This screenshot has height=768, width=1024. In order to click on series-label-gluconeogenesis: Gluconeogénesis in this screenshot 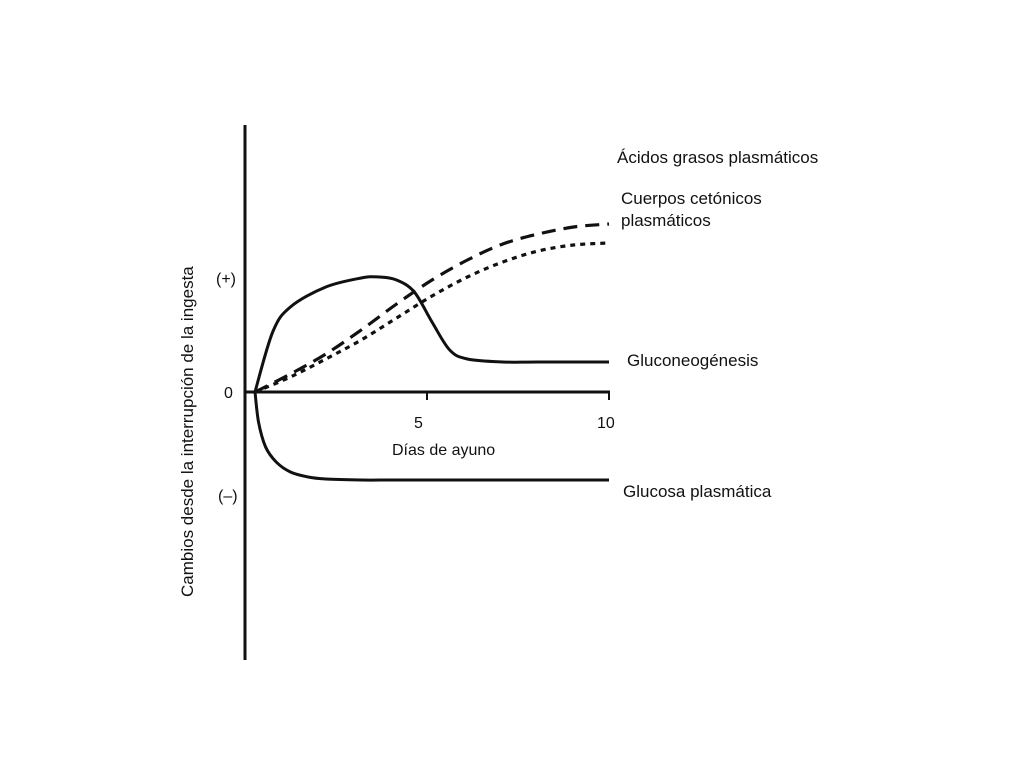, I will do `click(692, 360)`.